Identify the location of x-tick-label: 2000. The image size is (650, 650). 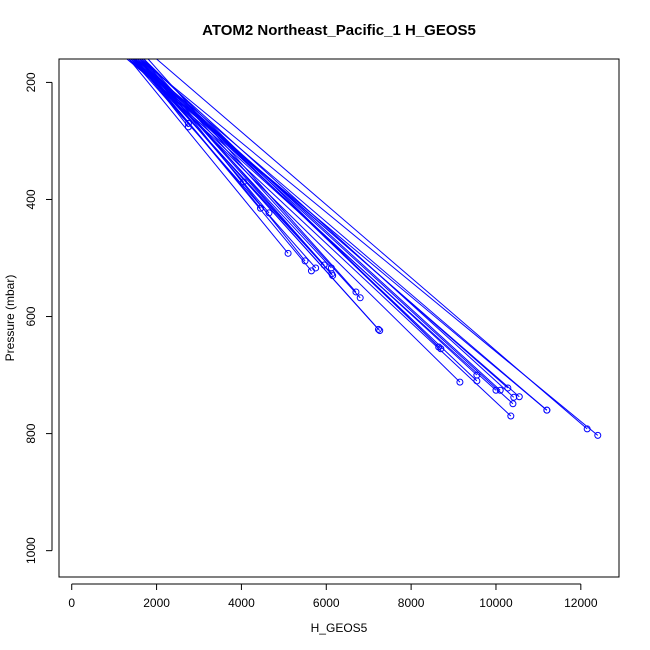
(156, 603).